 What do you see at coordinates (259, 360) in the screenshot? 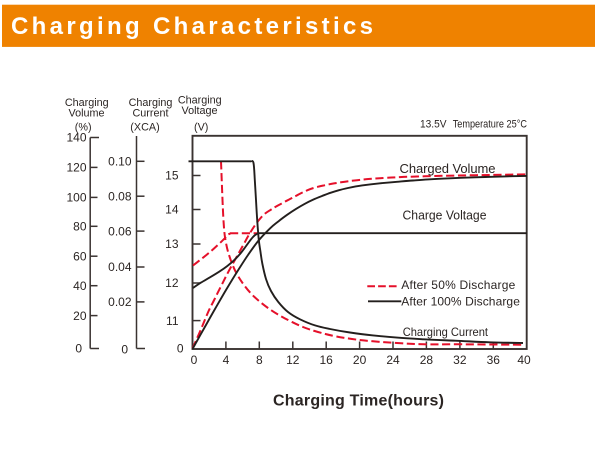
I see `svg-text: 8` at bounding box center [259, 360].